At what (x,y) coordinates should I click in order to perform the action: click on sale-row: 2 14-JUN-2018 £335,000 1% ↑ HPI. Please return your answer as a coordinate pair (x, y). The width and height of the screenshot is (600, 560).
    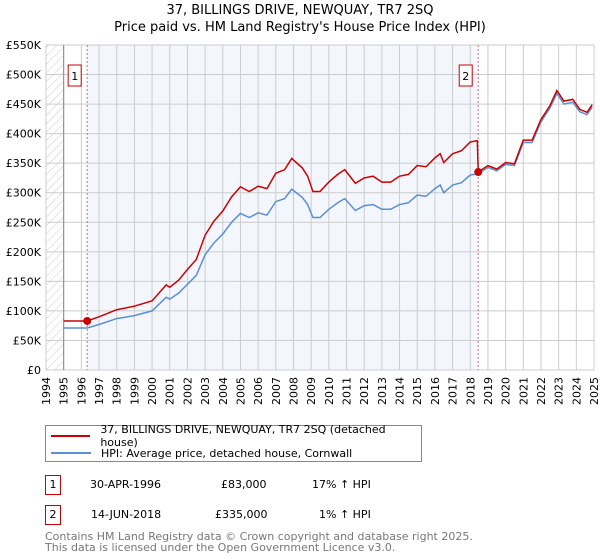
    Looking at the image, I should click on (245, 515).